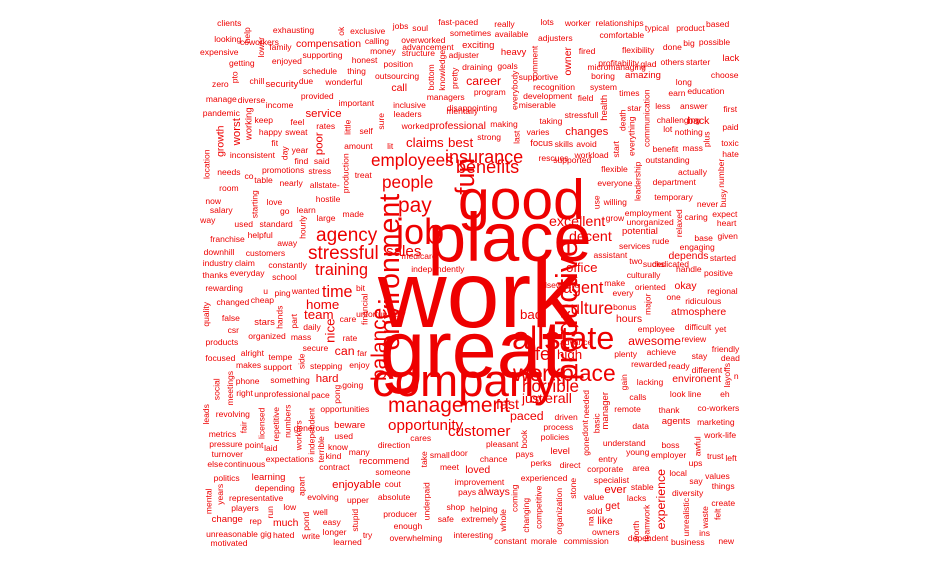 The width and height of the screenshot is (929, 567). I want to click on cloud-word: compensation, so click(329, 44).